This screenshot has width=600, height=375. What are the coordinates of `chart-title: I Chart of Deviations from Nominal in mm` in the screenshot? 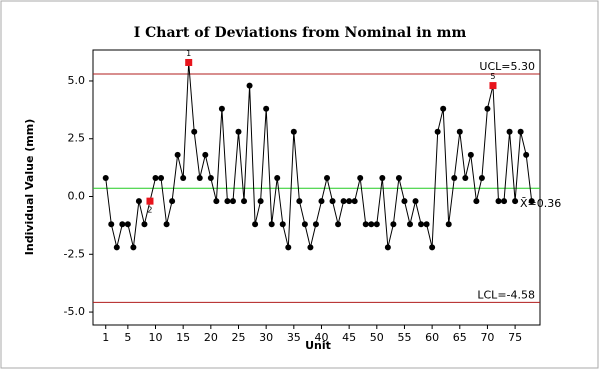 It's located at (300, 33).